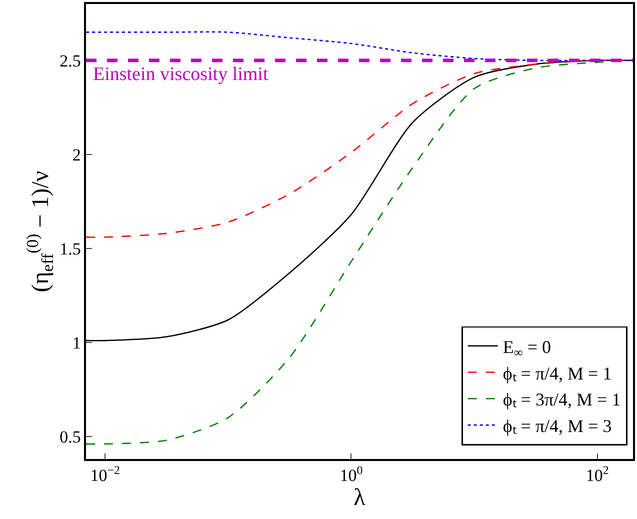 This screenshot has height=519, width=637. I want to click on ref-line-label: Einstein viscosity limit, so click(181, 74).